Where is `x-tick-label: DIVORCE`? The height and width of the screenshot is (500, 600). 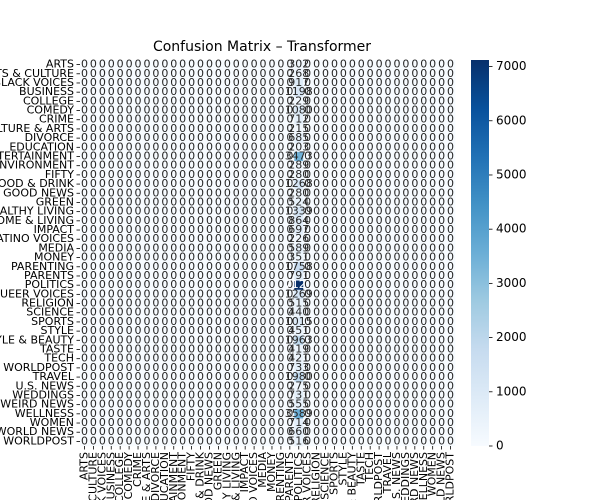
x-tick-label: DIVORCE is located at coordinates (155, 476).